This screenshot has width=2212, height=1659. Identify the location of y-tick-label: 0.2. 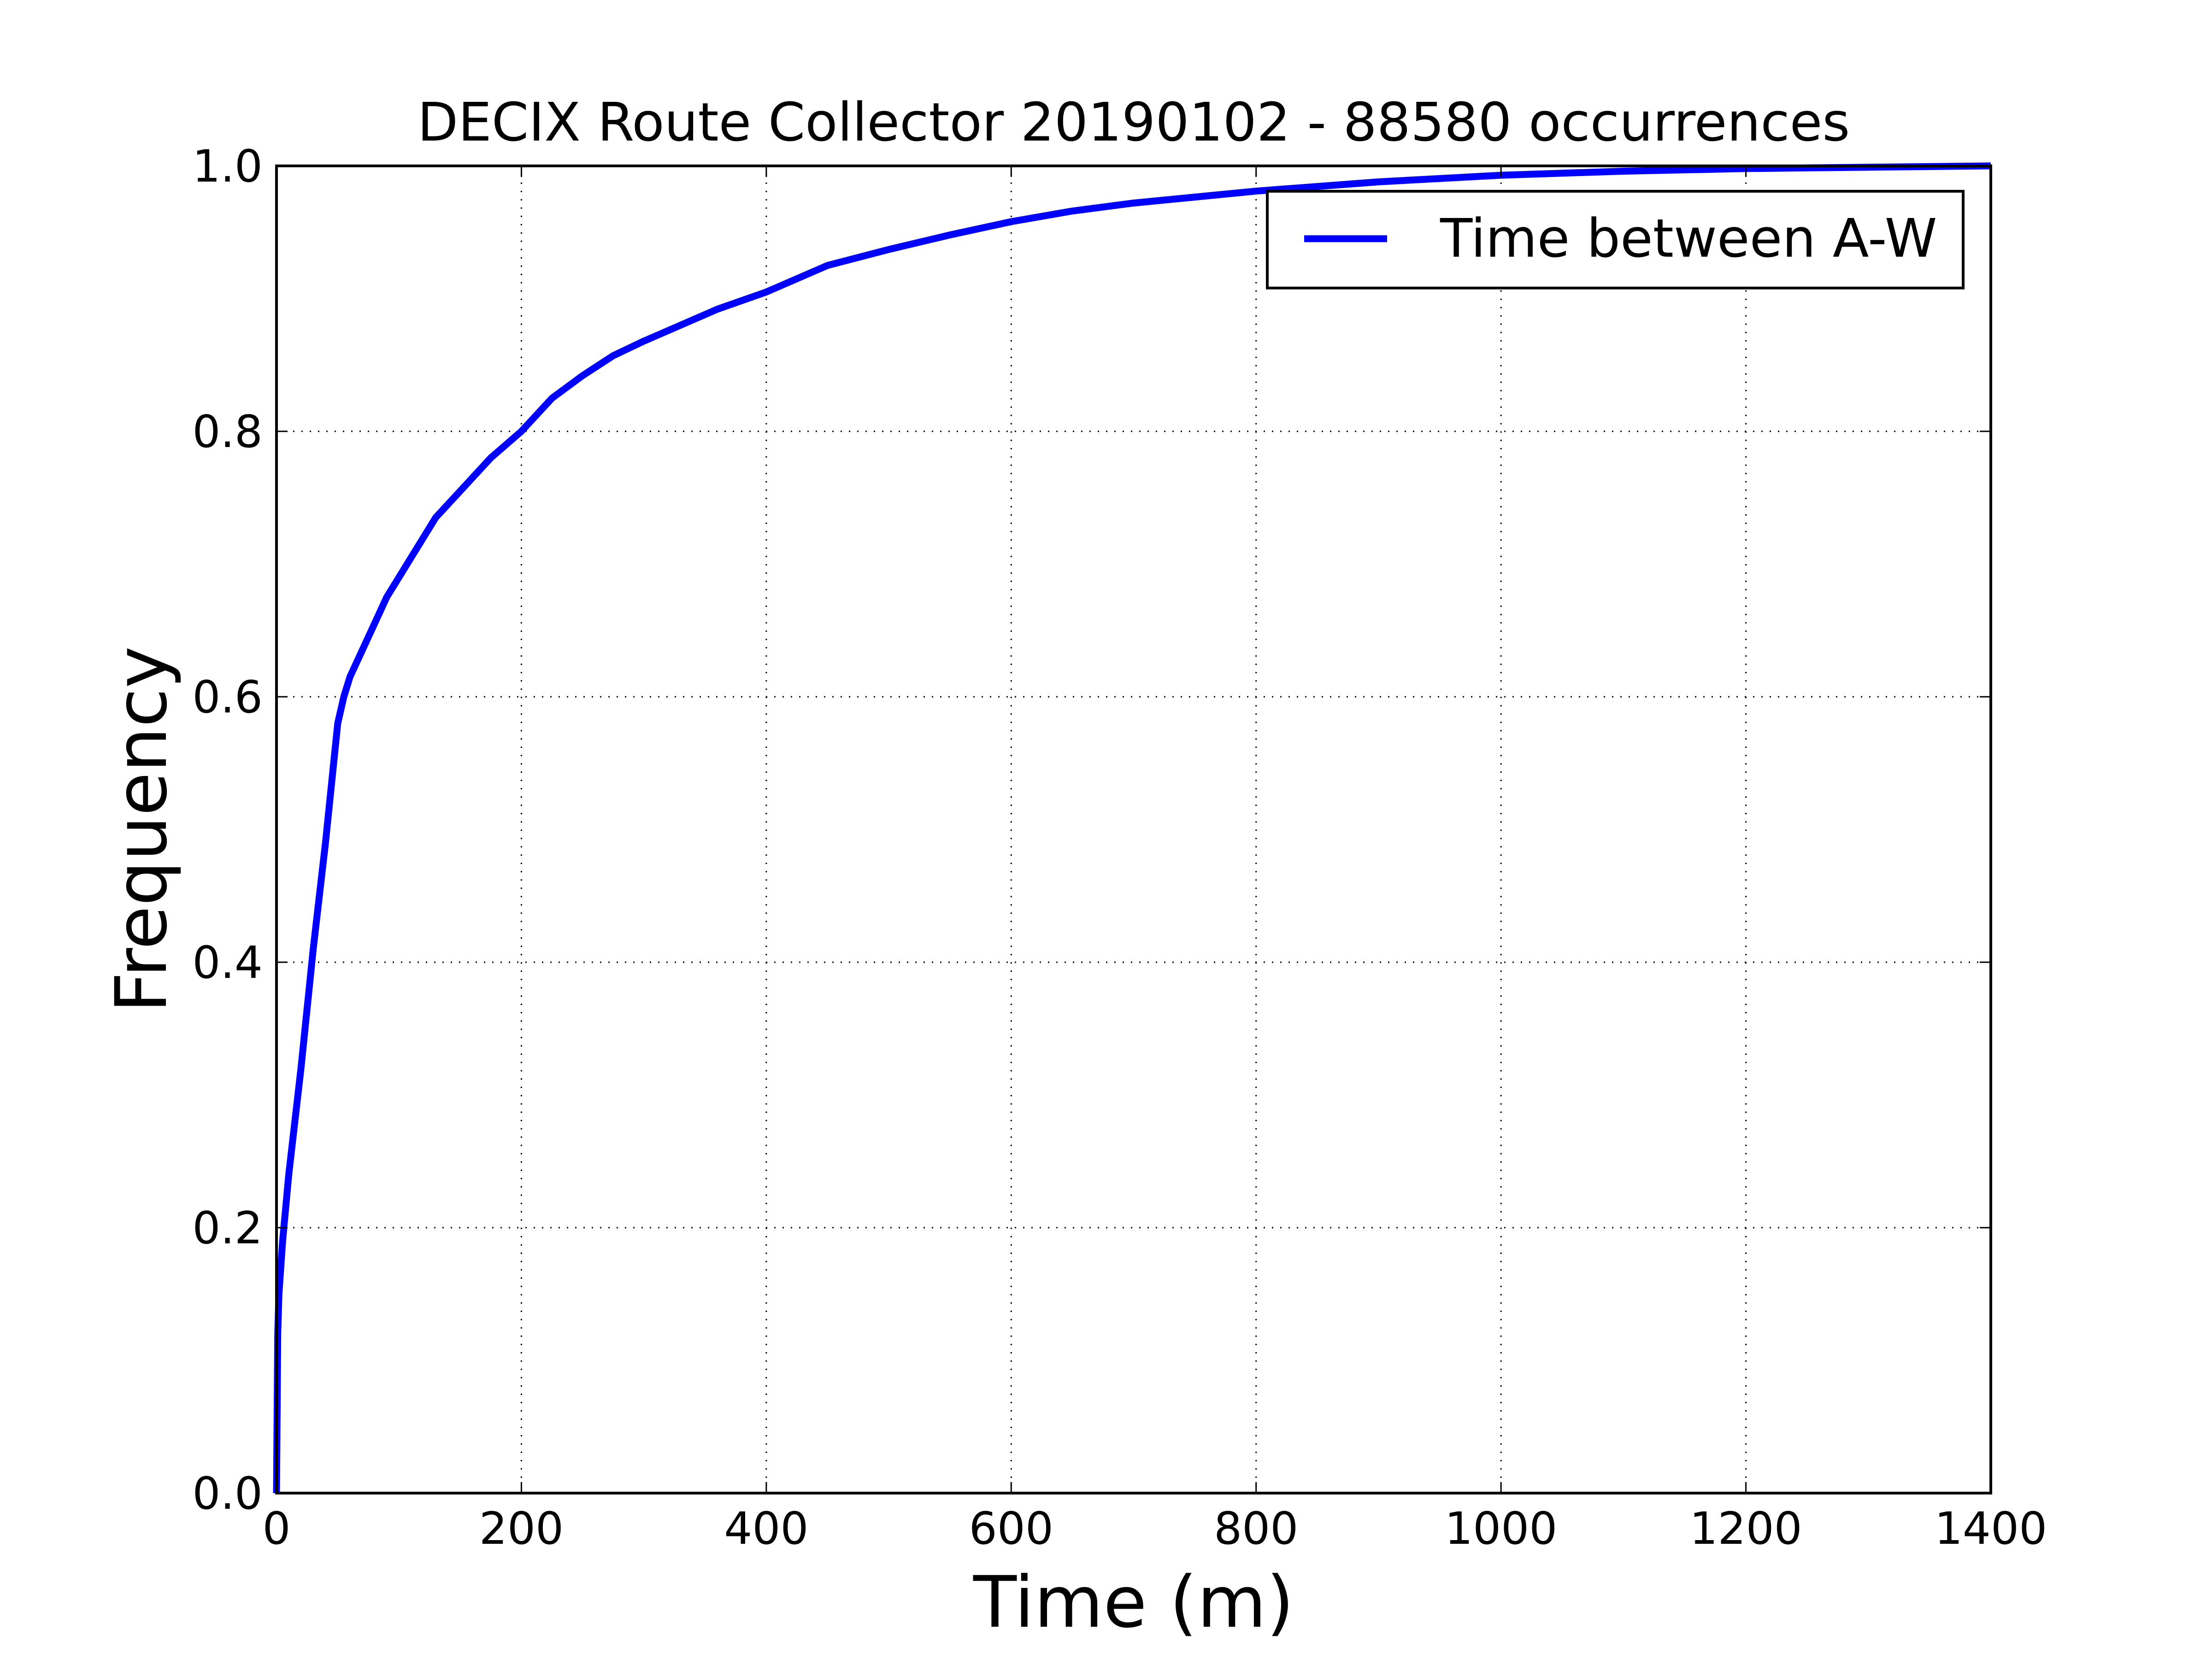
(227, 1228).